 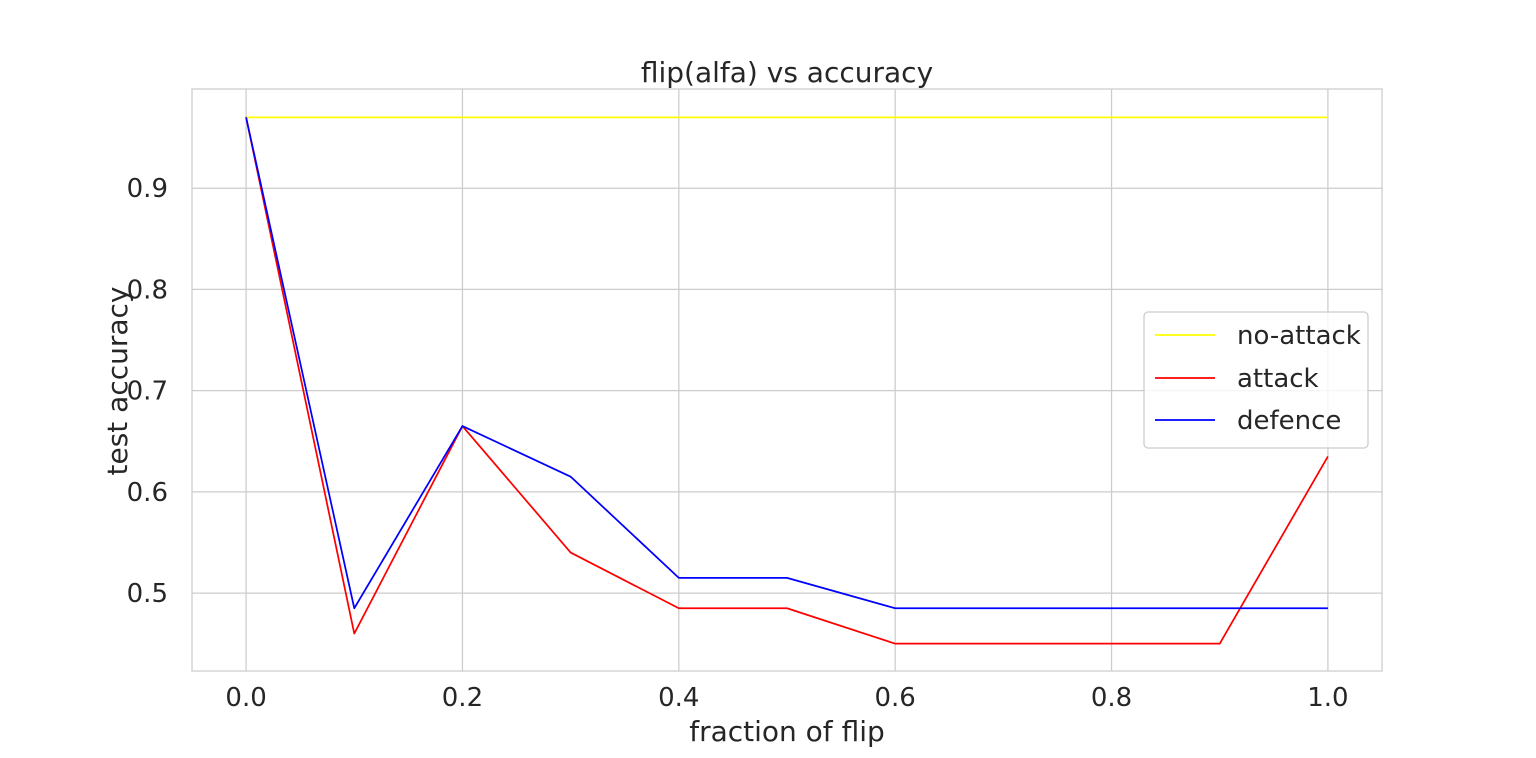 I want to click on legend: no-attack attack defence, so click(x=1256, y=380).